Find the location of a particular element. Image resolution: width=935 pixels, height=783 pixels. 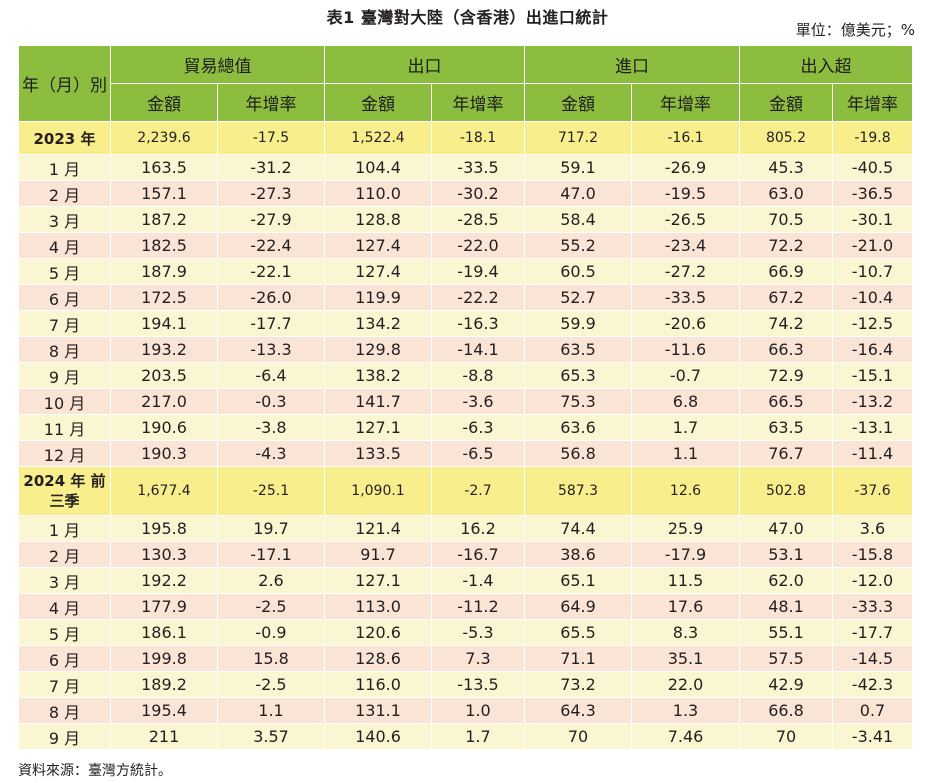

amount-cell: 128.6 is located at coordinates (378, 658).